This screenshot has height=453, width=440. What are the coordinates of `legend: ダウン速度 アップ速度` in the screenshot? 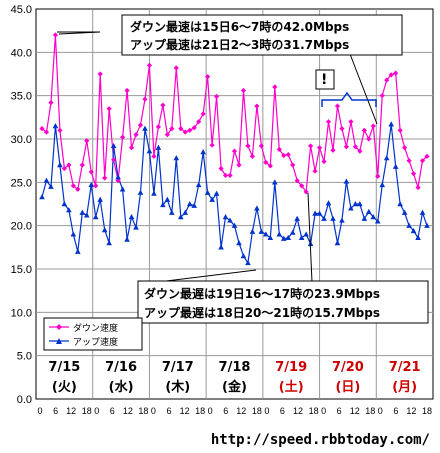 It's located at (93, 334).